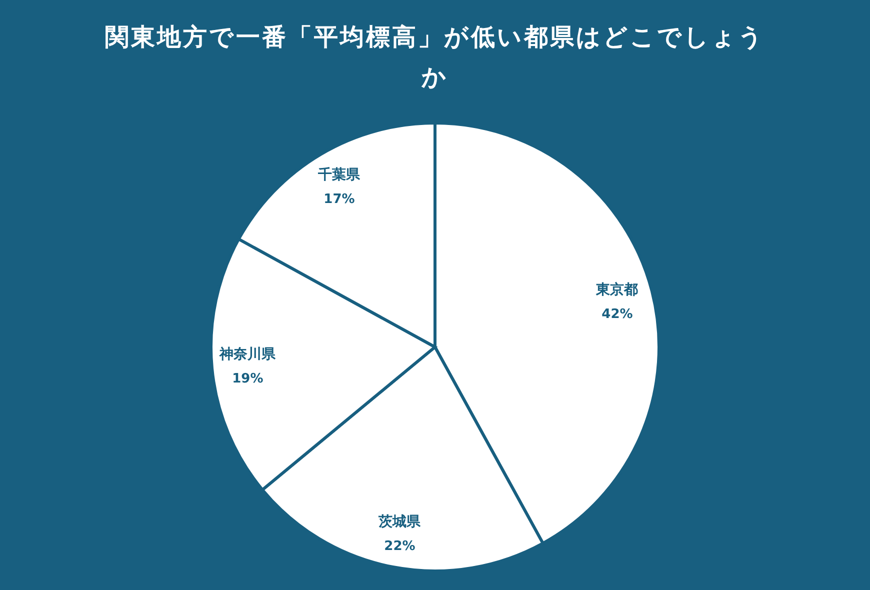  Describe the element at coordinates (247, 354) in the screenshot. I see `slice-label: 神奈川県` at that location.